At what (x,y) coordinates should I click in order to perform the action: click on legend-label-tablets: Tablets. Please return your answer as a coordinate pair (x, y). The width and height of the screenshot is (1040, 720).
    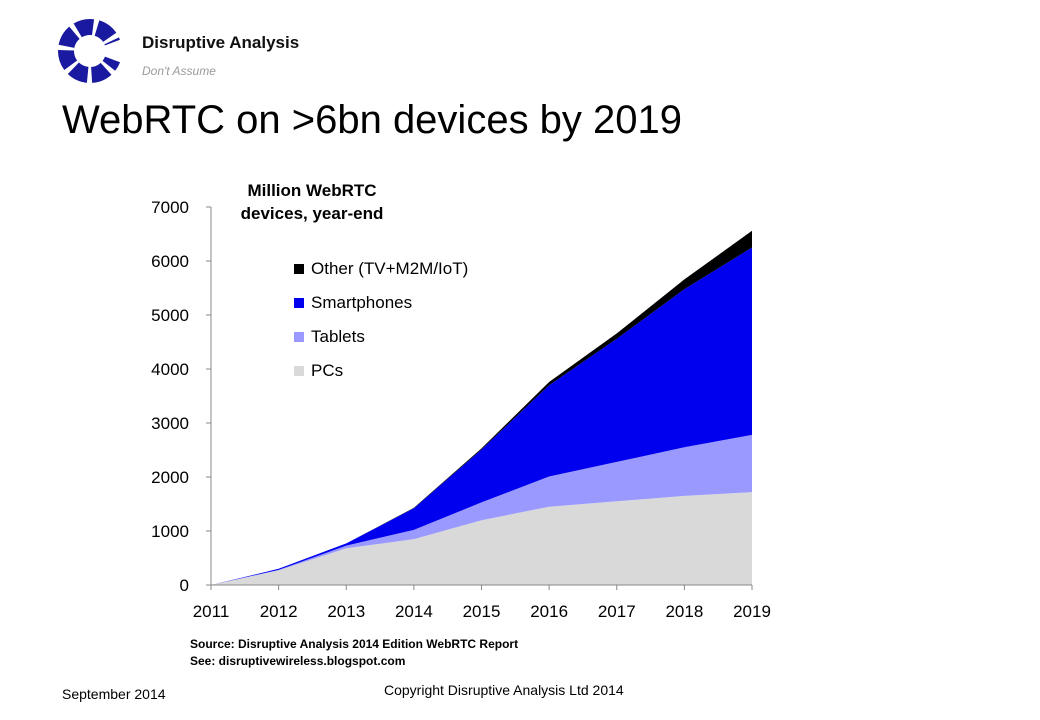
    Looking at the image, I should click on (338, 336).